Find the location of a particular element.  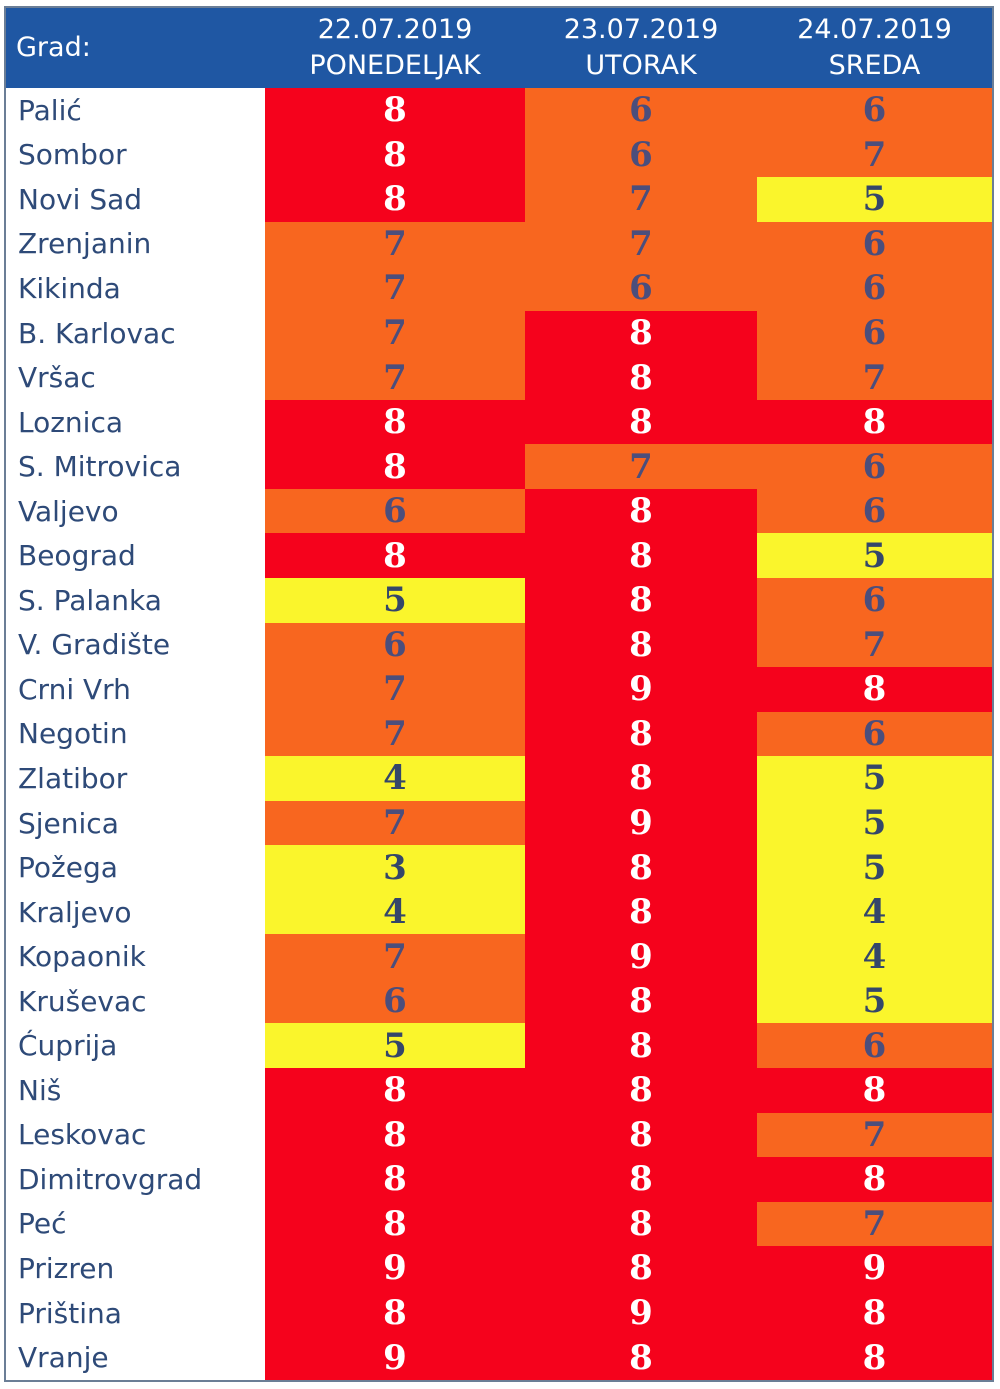

table-row: Ćuprija 5 8 6 is located at coordinates (499, 1046).